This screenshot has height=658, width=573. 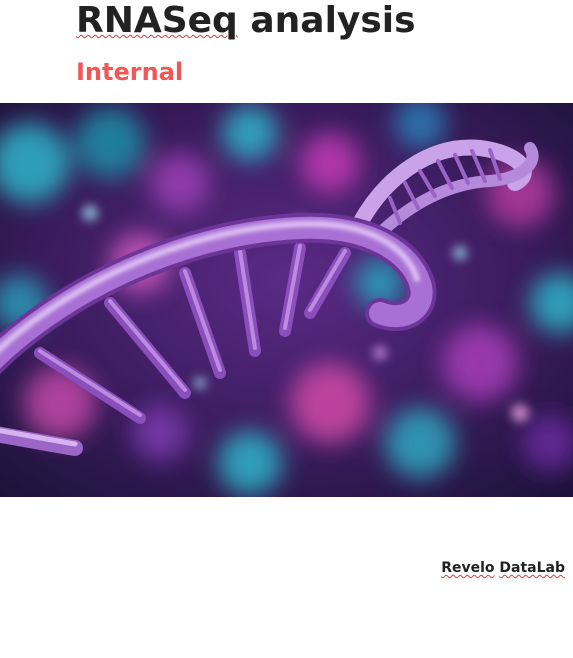 I want to click on document-subtitle: Internal, so click(x=130, y=72).